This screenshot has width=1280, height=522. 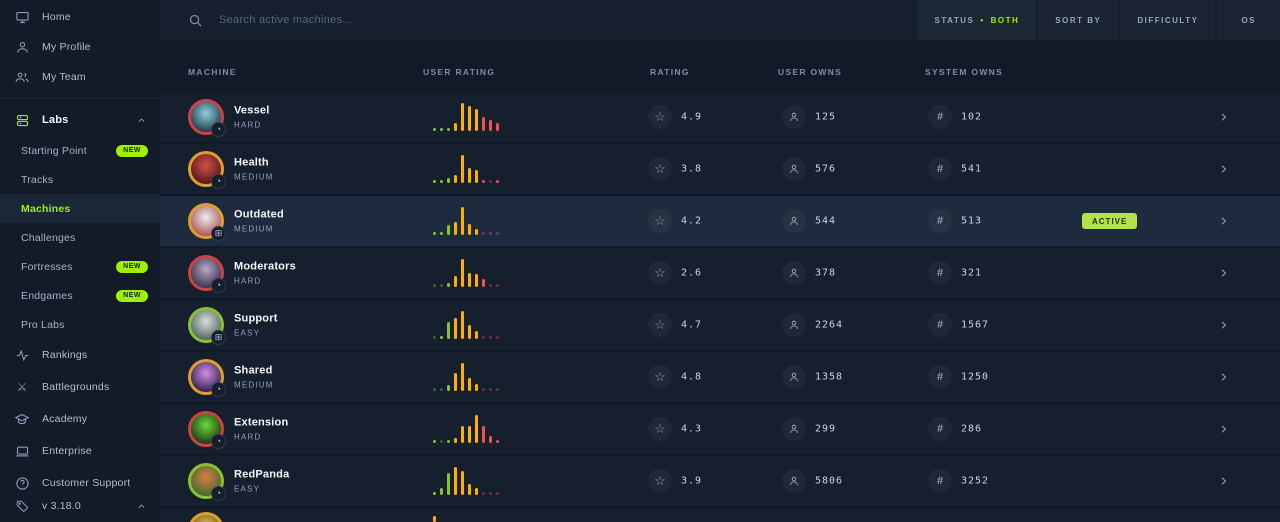 I want to click on column-header-user-owns: USER OWNS, so click(x=810, y=72).